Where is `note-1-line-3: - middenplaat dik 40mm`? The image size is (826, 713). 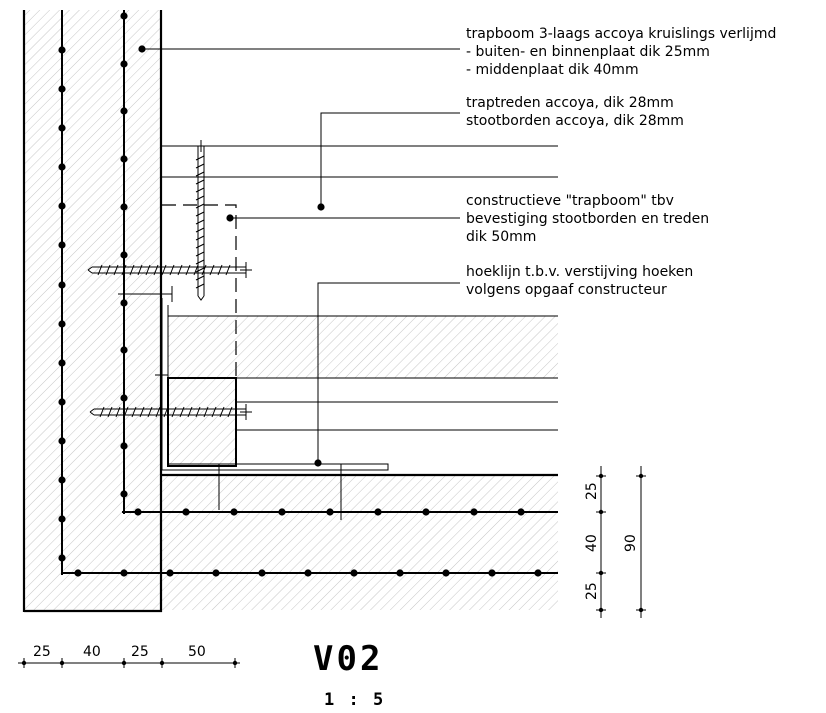
note-1-line-3: - middenplaat dik 40mm is located at coordinates (552, 70).